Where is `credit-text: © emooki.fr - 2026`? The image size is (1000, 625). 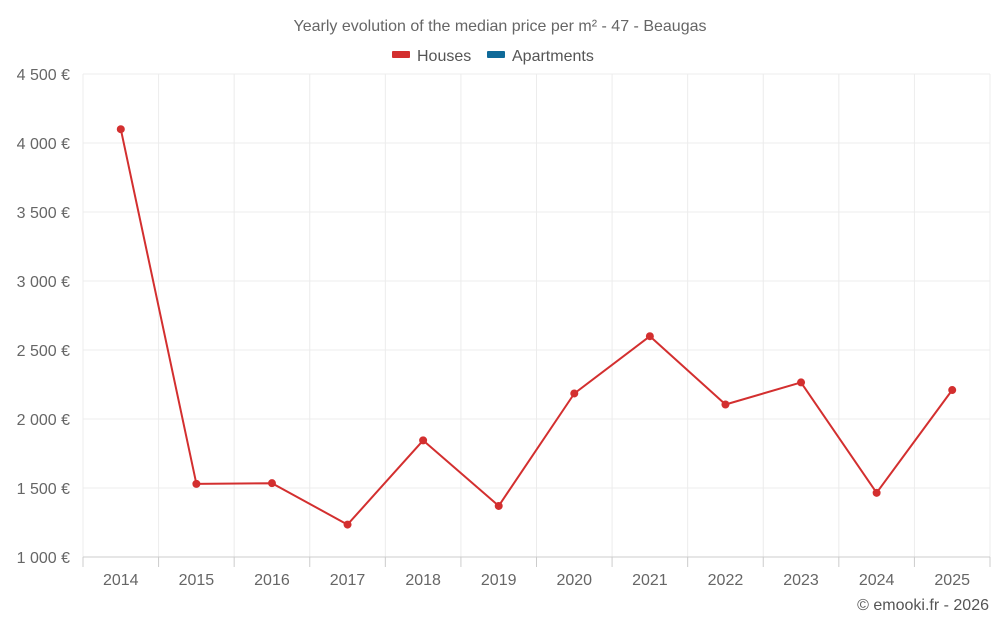 credit-text: © emooki.fr - 2026 is located at coordinates (923, 605).